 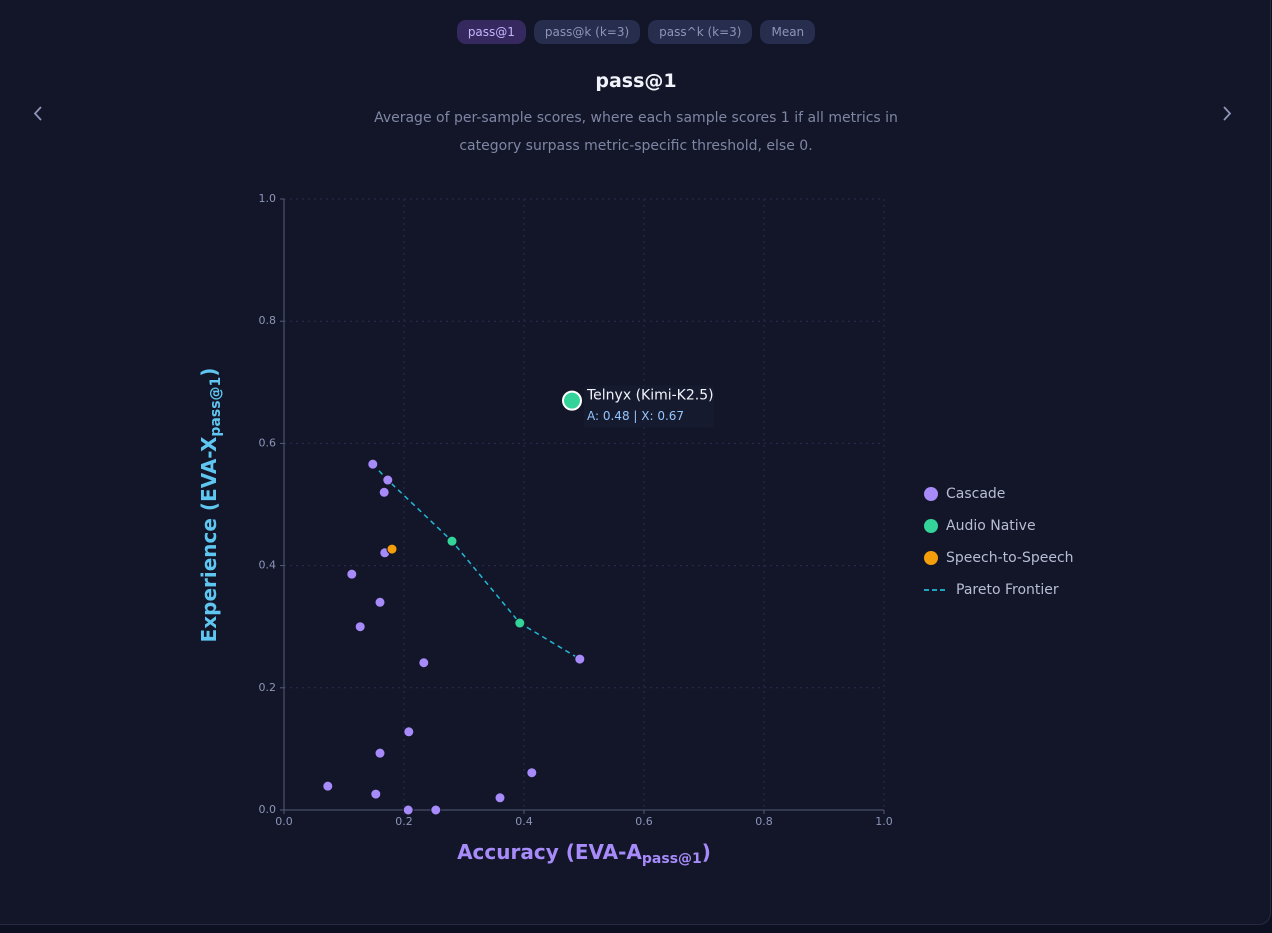 What do you see at coordinates (268, 565) in the screenshot?
I see `y-tick-label: 0.4` at bounding box center [268, 565].